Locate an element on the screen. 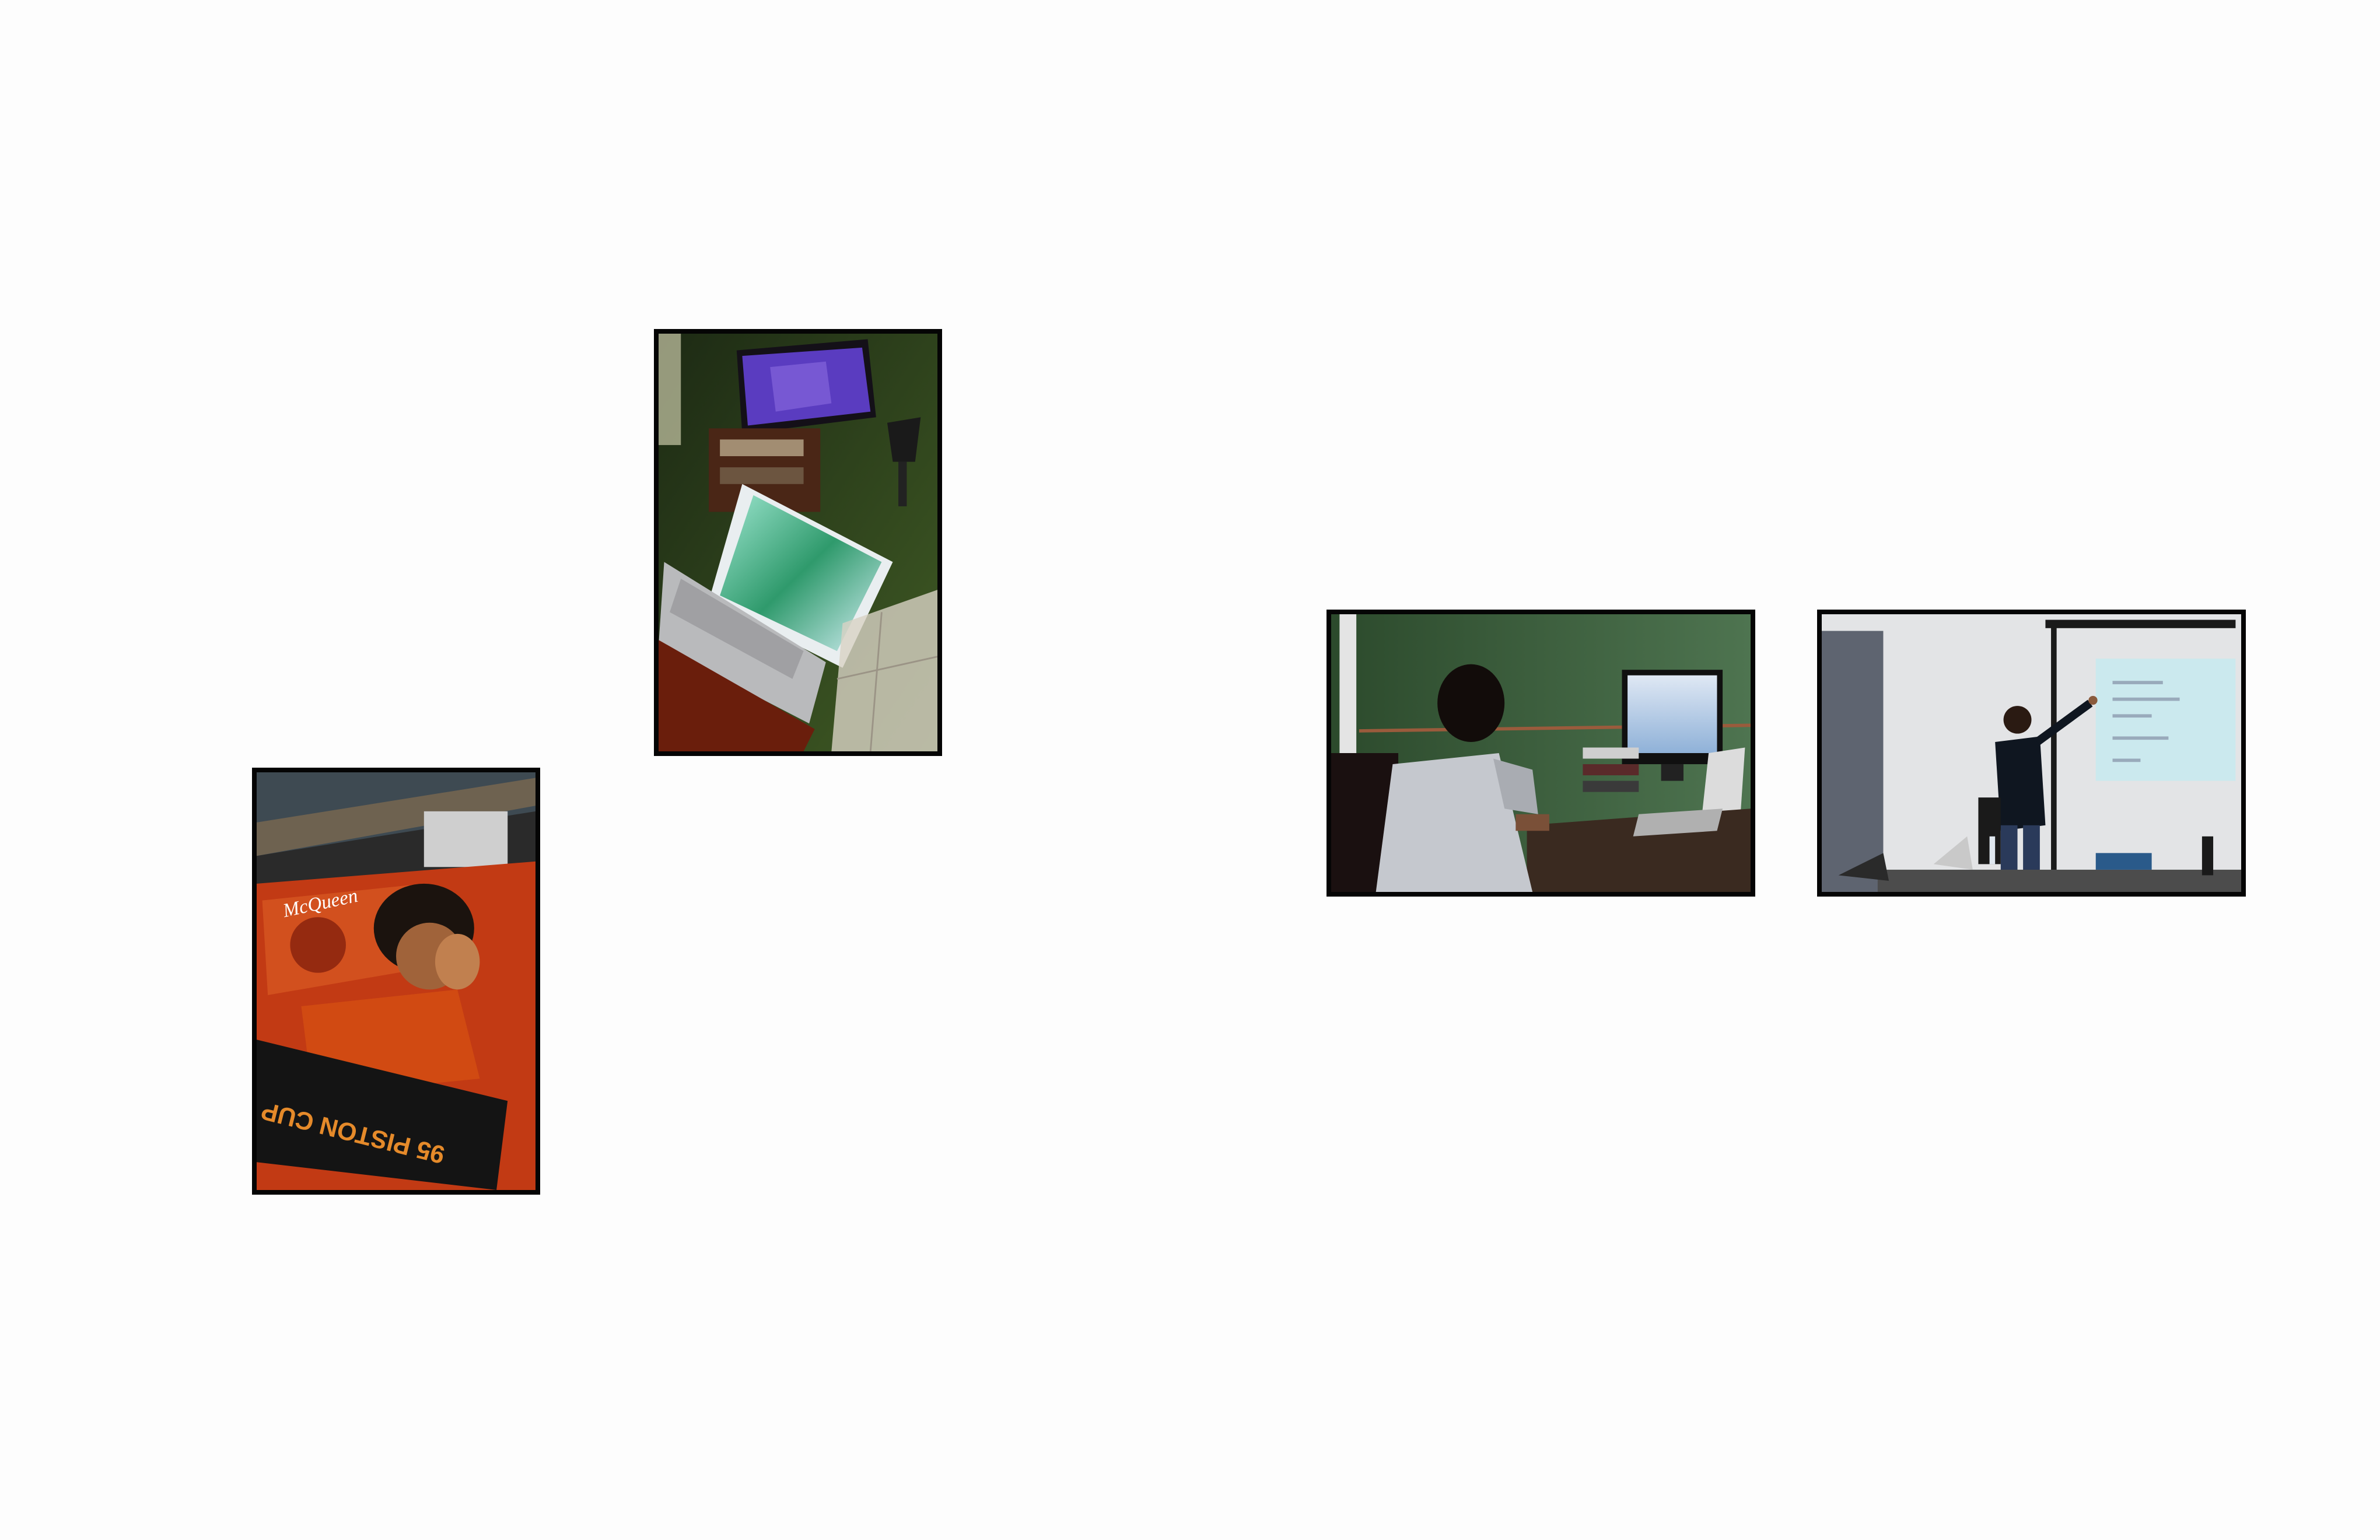 The width and height of the screenshot is (2380, 1540). photo-child-on-pillow: McQueen 95 PISTON CUP is located at coordinates (396, 981).